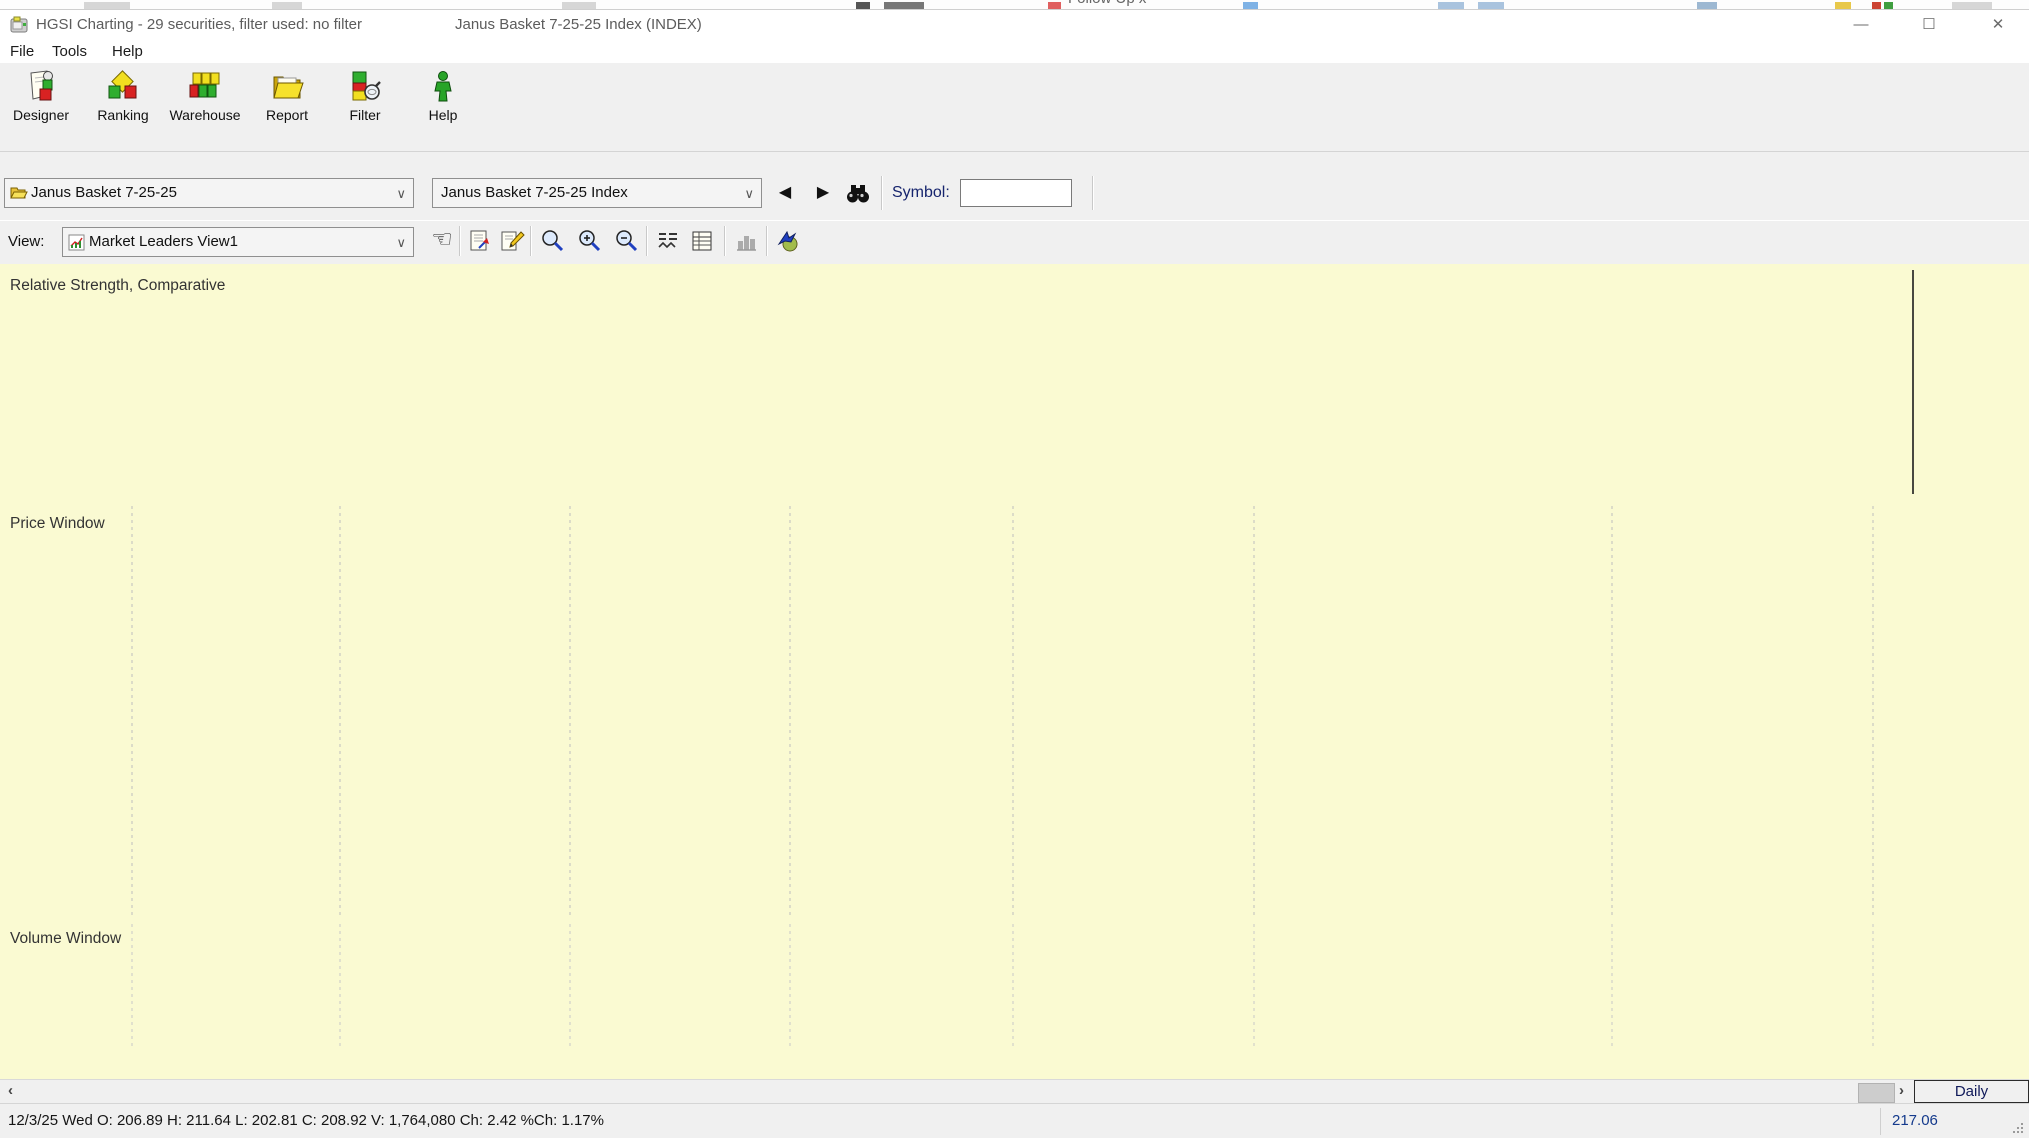  Describe the element at coordinates (858, 194) in the screenshot. I see `find-binoculars-icon` at that location.